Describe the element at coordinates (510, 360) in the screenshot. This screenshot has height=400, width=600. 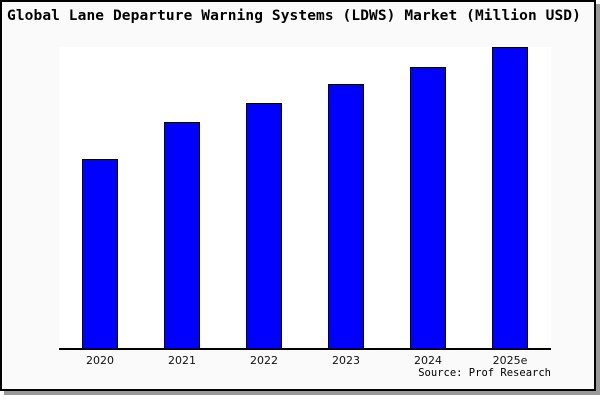
I see `x-tick-label-2025e: 2025e` at that location.